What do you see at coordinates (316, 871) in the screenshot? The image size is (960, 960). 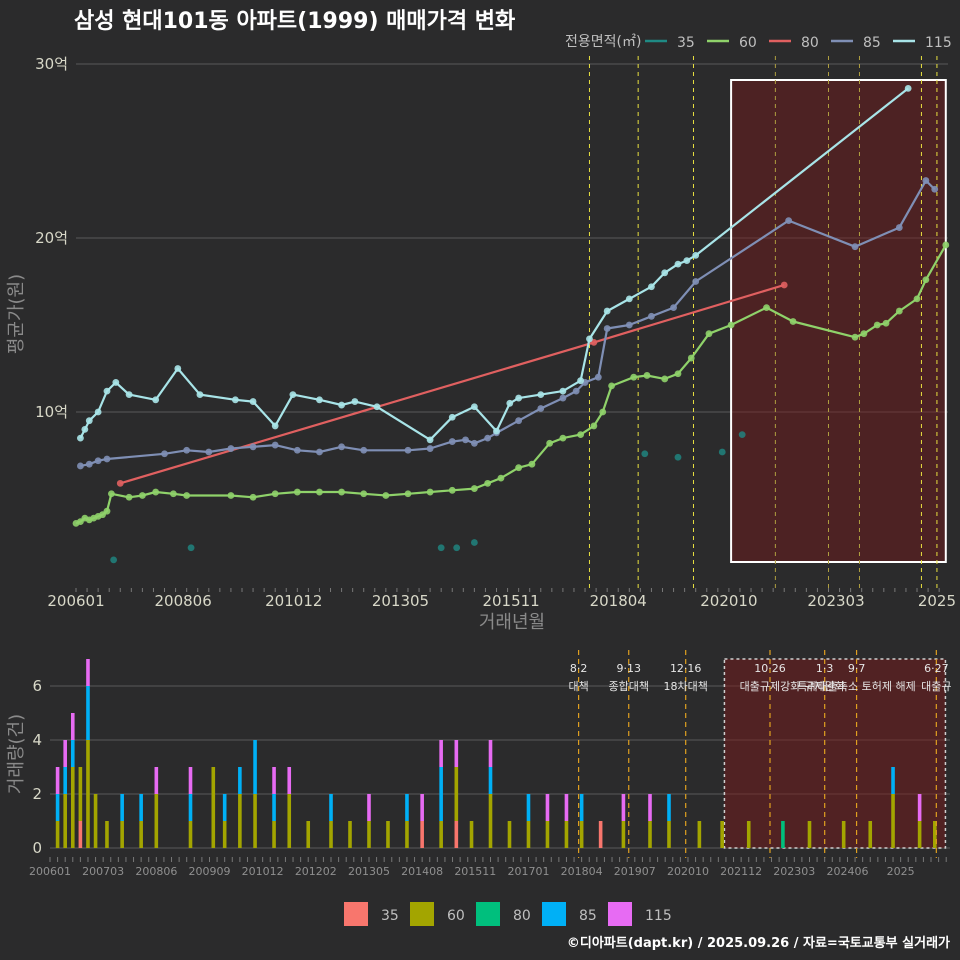 I see `volume-x-tick-label: 201202` at bounding box center [316, 871].